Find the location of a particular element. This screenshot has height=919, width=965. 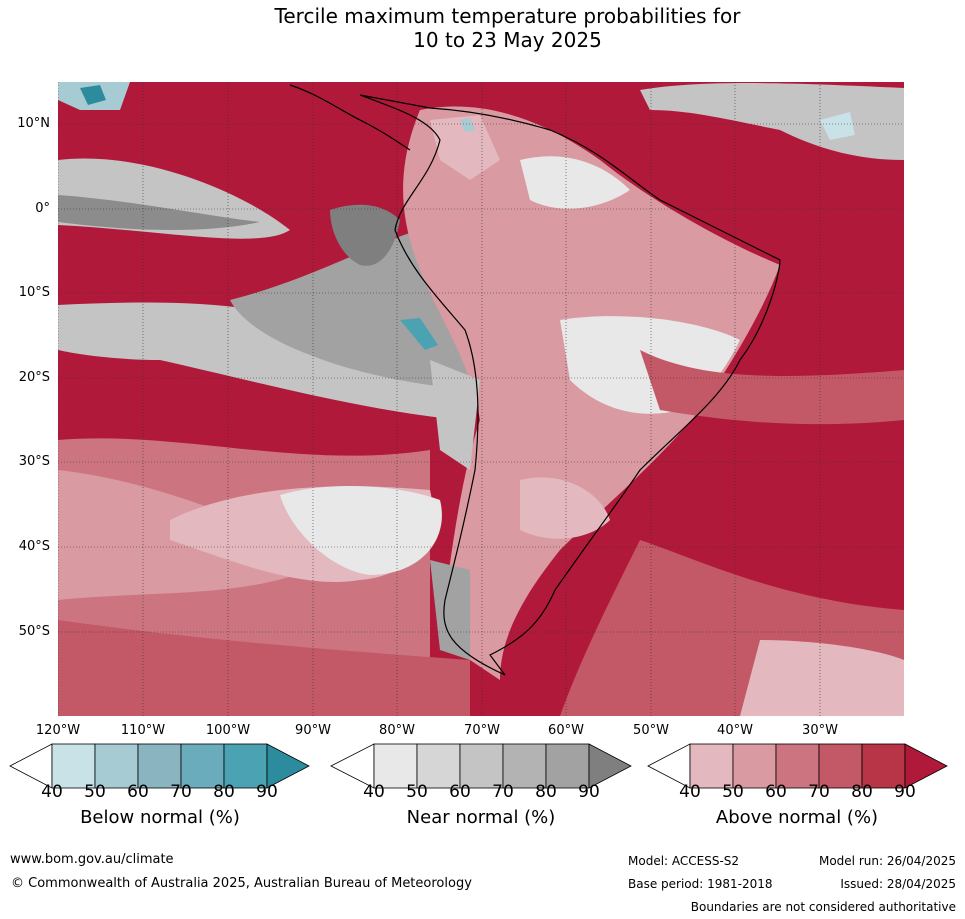

lat-label-20s: 20°S is located at coordinates (34, 377).